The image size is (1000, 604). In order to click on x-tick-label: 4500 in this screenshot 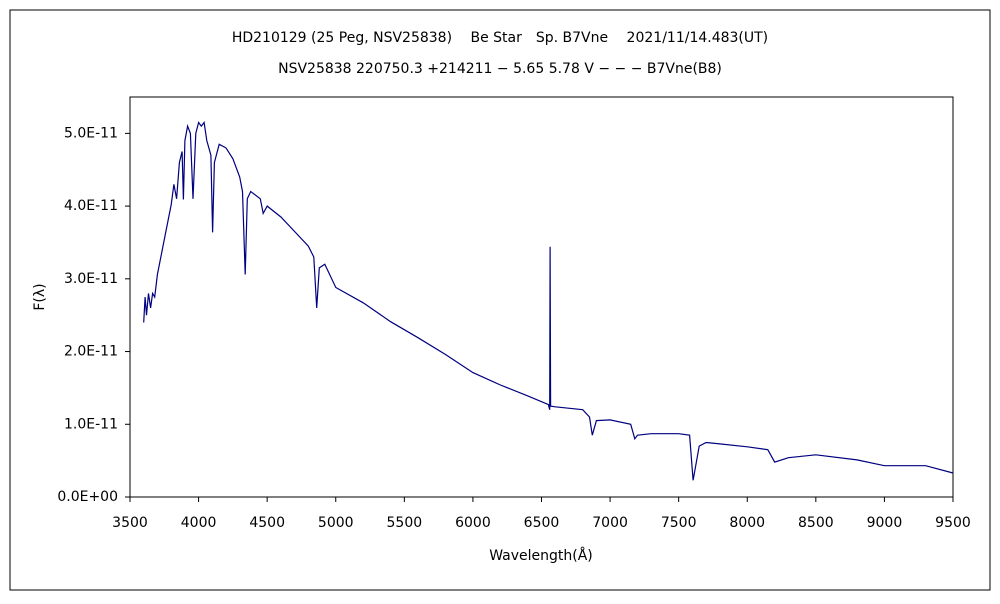, I will do `click(267, 523)`.